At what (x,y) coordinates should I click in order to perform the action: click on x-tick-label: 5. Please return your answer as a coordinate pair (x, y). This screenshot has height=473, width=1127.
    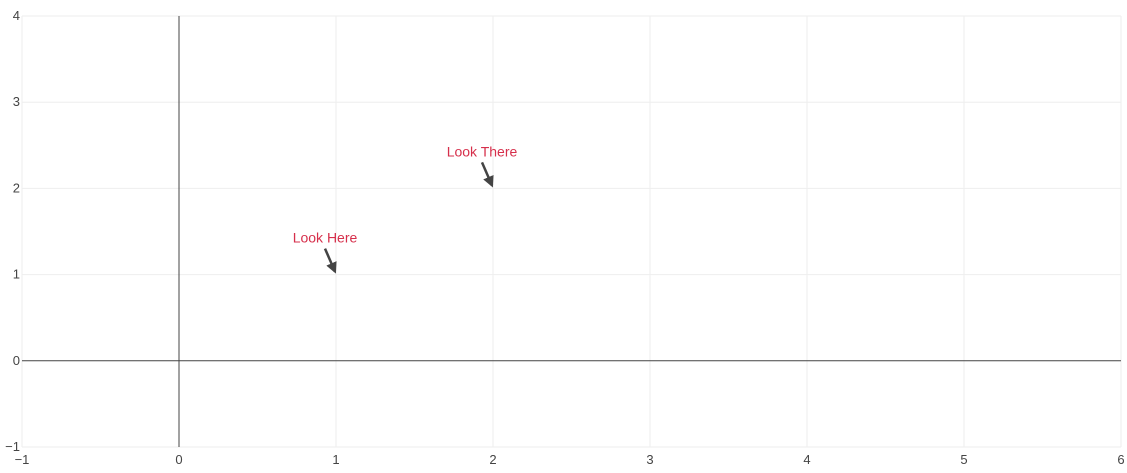
    Looking at the image, I should click on (963, 459).